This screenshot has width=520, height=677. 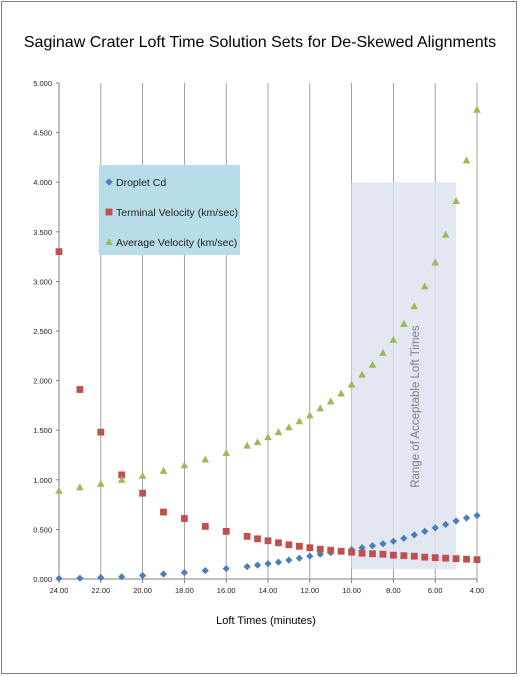 What do you see at coordinates (404, 376) in the screenshot?
I see `acceptable-range-band` at bounding box center [404, 376].